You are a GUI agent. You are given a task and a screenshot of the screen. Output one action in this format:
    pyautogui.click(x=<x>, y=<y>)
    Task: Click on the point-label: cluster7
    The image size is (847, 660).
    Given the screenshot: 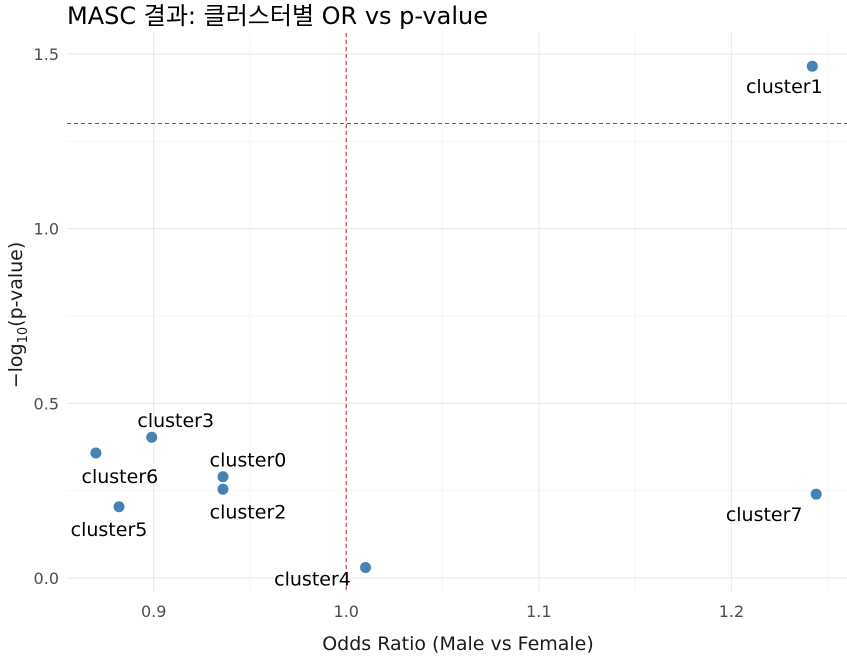 What is the action you would take?
    pyautogui.click(x=764, y=515)
    